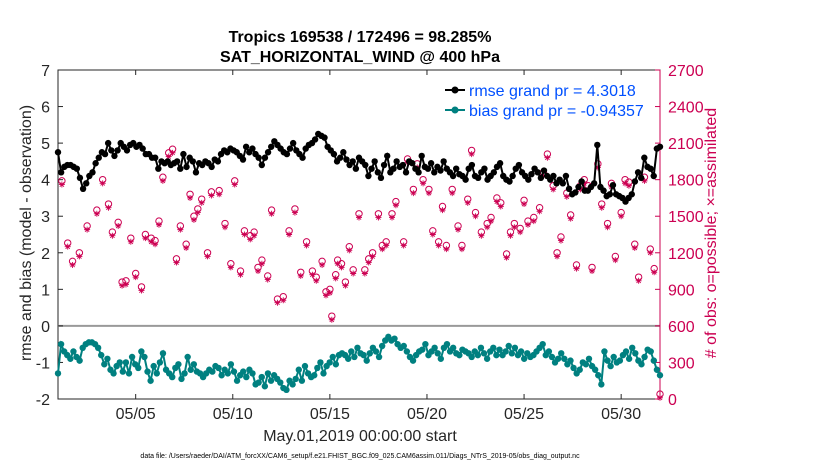 The height and width of the screenshot is (470, 830). Describe the element at coordinates (136, 414) in the screenshot. I see `x-tick-label: 05/05` at that location.